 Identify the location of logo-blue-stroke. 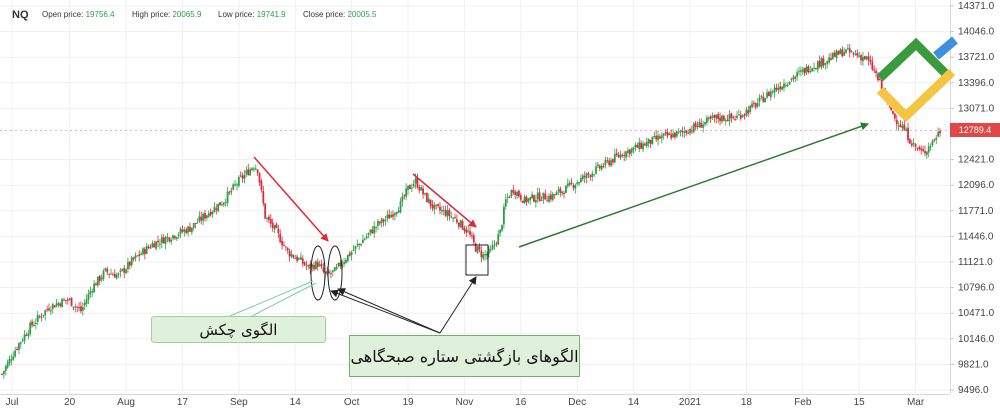
(945, 48).